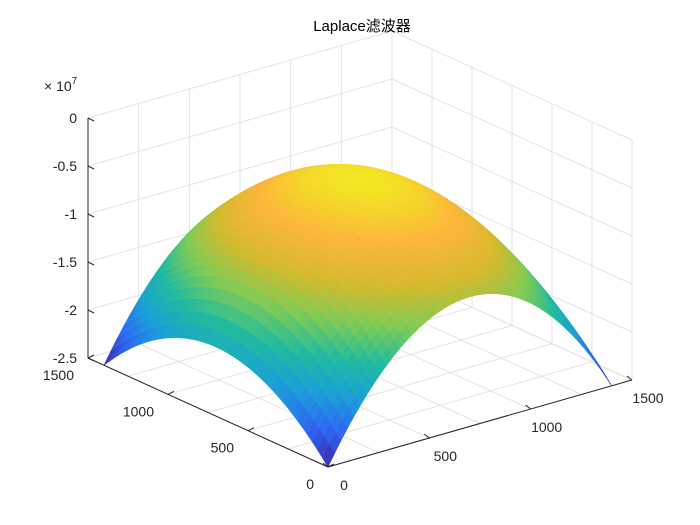 This screenshot has width=700, height=525. What do you see at coordinates (58, 375) in the screenshot?
I see `y-tick-label: 1500` at bounding box center [58, 375].